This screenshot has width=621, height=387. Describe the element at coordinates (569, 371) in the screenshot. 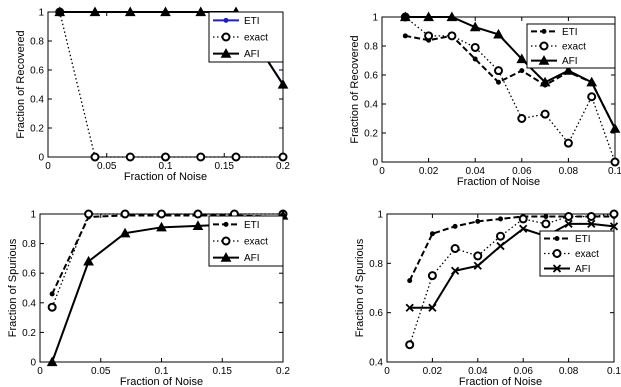

I see `x-tick-label: 0.08` at that location.